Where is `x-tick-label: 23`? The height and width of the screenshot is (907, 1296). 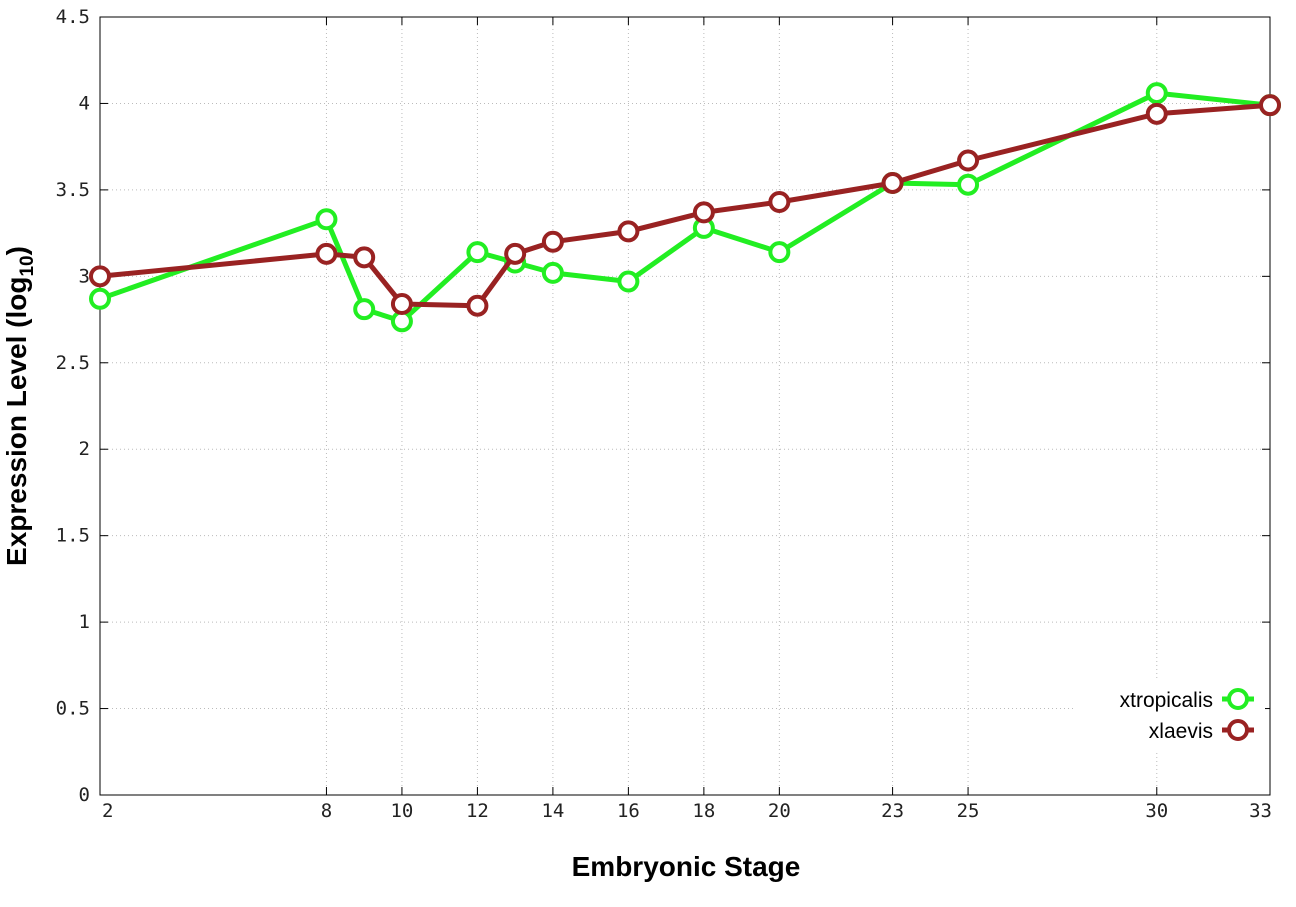
x-tick-label: 23 is located at coordinates (892, 811).